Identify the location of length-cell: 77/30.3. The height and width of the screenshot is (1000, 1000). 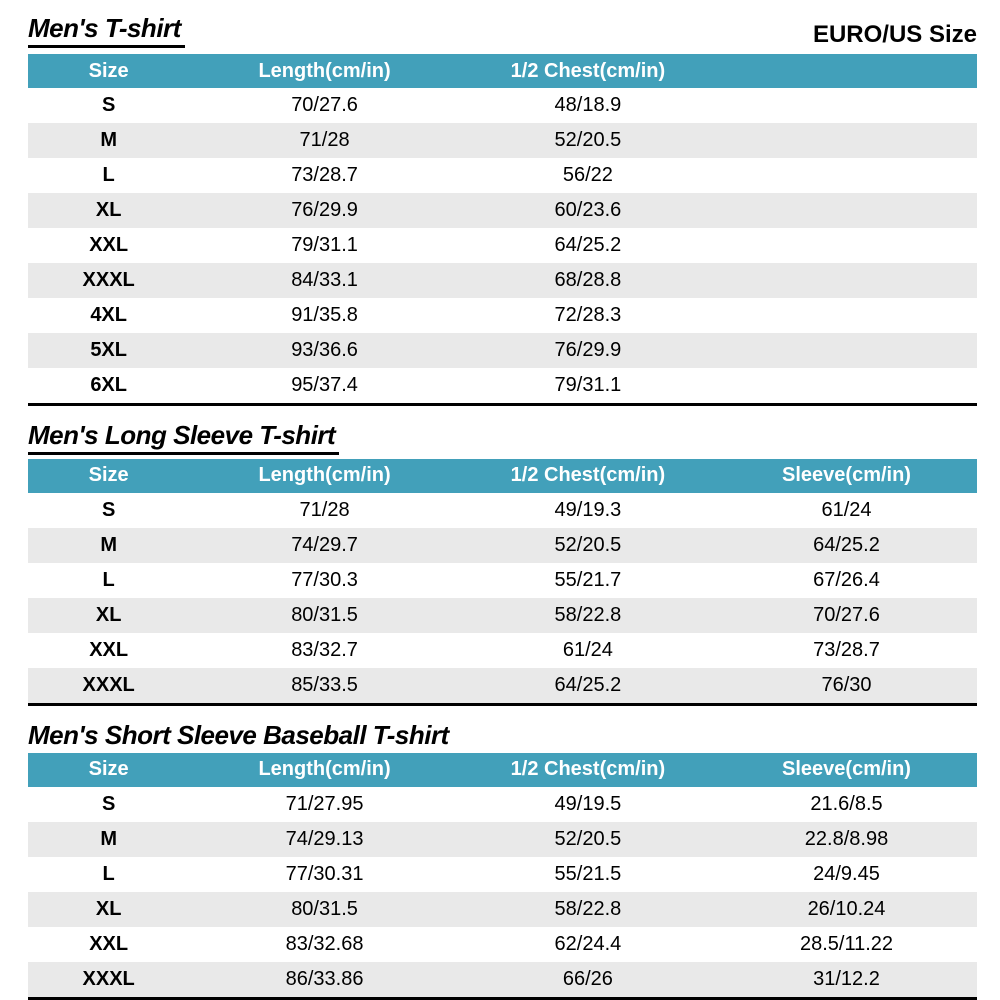
(324, 579).